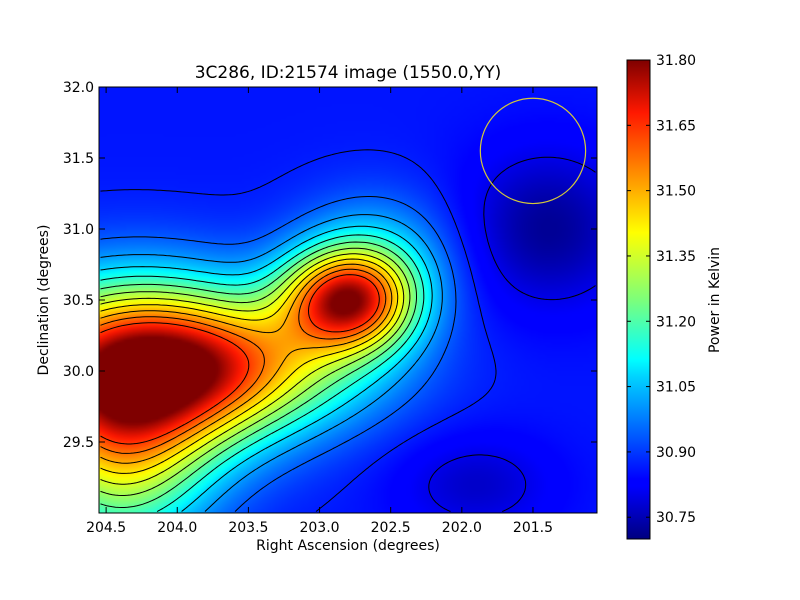 The height and width of the screenshot is (600, 800). Describe the element at coordinates (462, 528) in the screenshot. I see `x-tick-label: 202.0` at that location.